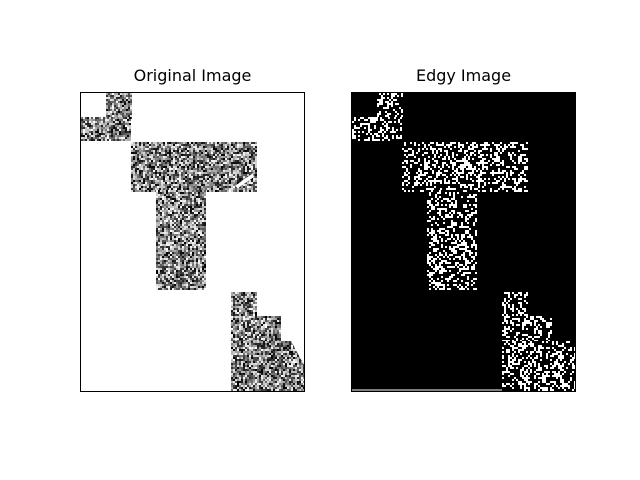  Describe the element at coordinates (192, 75) in the screenshot. I see `original-image-title: Original Image` at that location.